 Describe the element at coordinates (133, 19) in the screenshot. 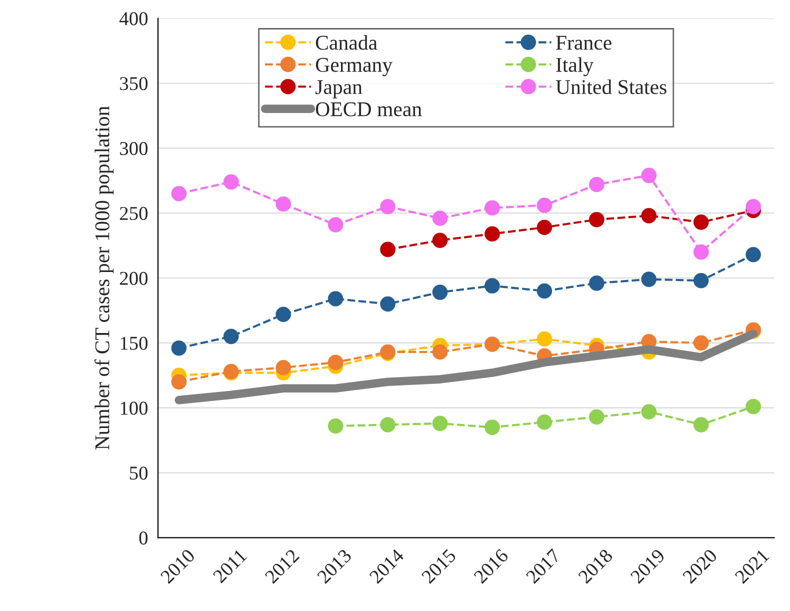

I see `y-tick-label: 400` at that location.